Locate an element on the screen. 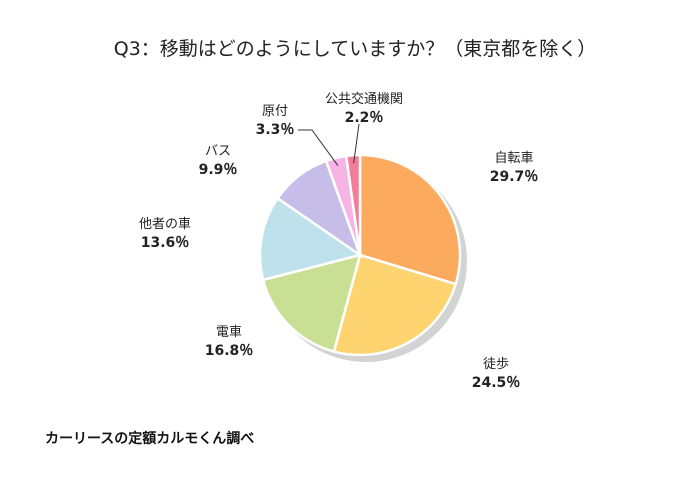 This screenshot has height=485, width=700. slice-value-2: 16.8％ is located at coordinates (229, 351).